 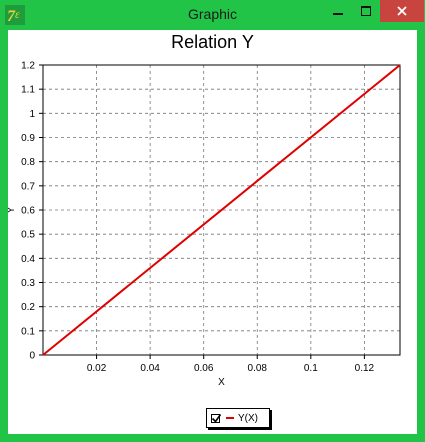 What do you see at coordinates (338, 14) in the screenshot?
I see `minimize-icon` at bounding box center [338, 14].